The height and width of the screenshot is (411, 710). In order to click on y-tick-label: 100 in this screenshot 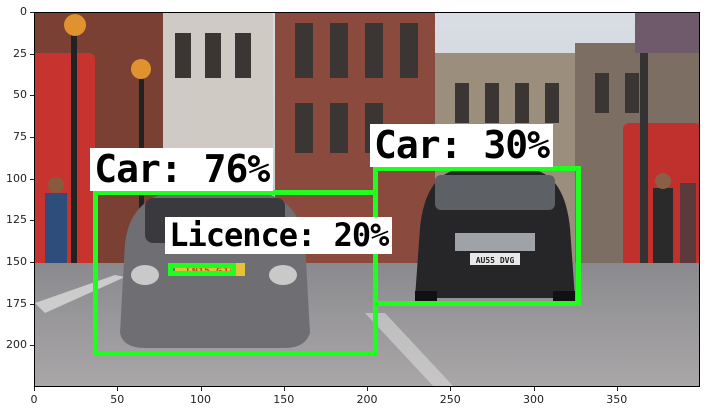, I will do `click(16, 178)`.